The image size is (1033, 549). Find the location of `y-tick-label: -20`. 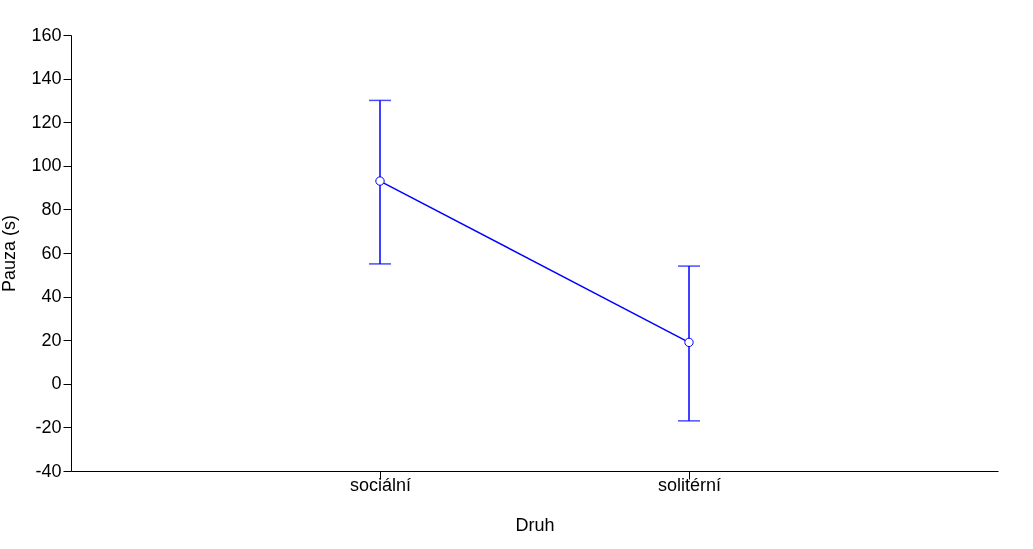

y-tick-label: -20 is located at coordinates (48, 426).